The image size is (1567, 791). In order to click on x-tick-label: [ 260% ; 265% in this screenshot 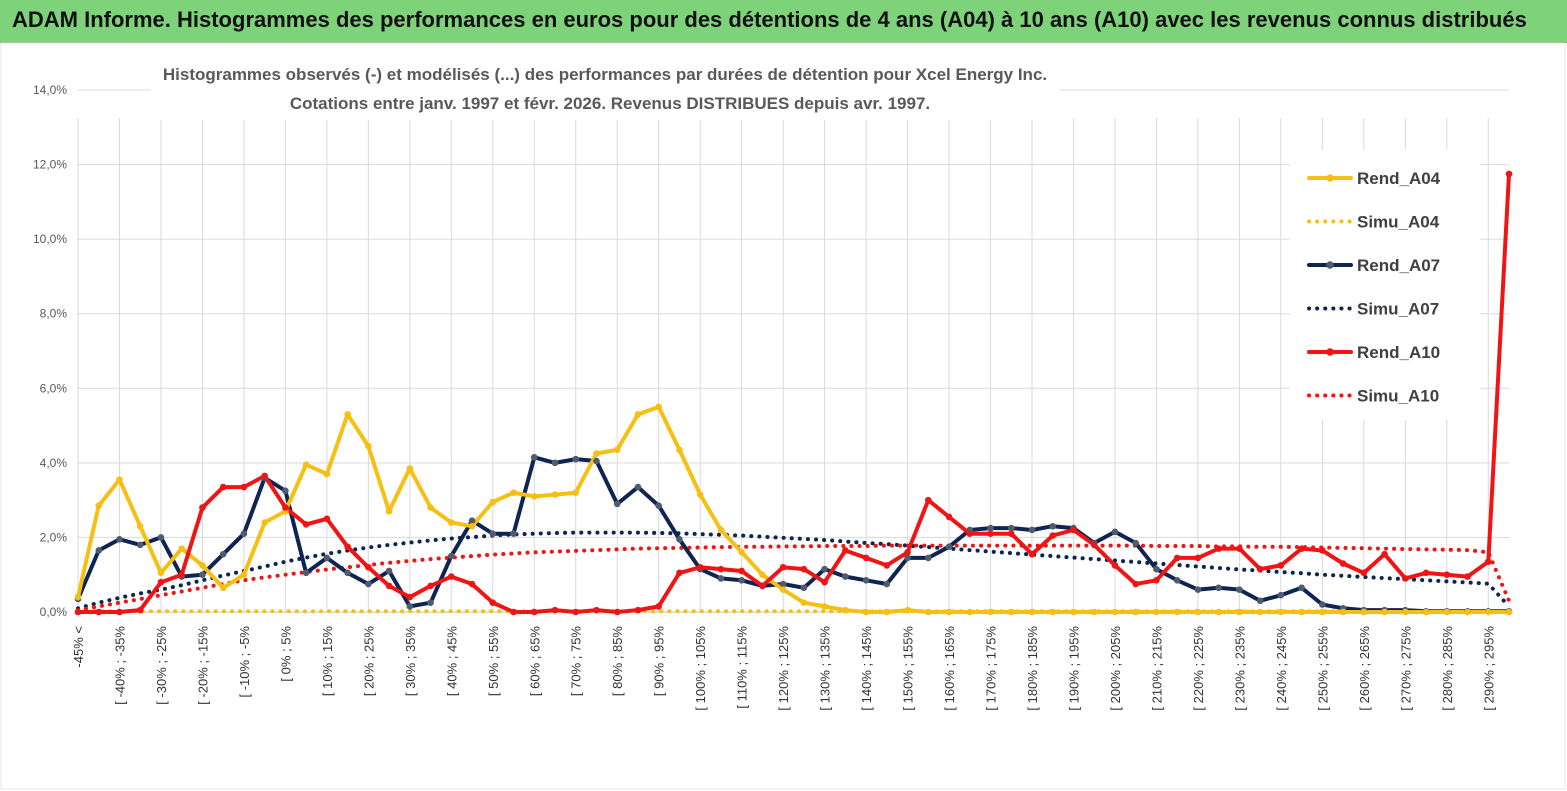, I will do `click(1364, 668)`.